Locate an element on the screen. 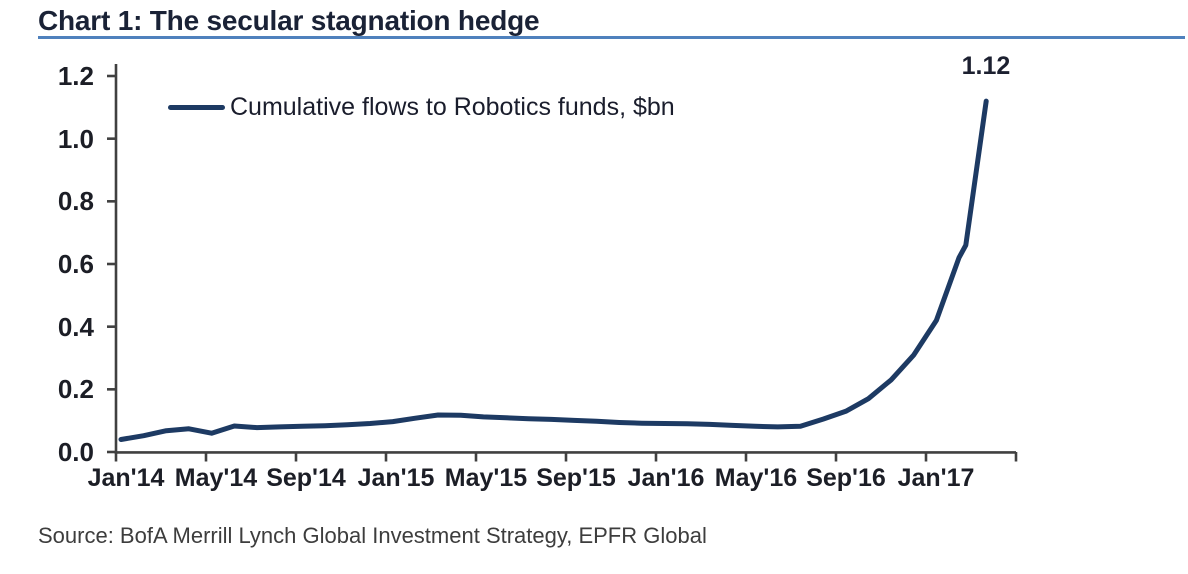 This screenshot has height=574, width=1188. y-tick-label: 0.2 is located at coordinates (75, 389).